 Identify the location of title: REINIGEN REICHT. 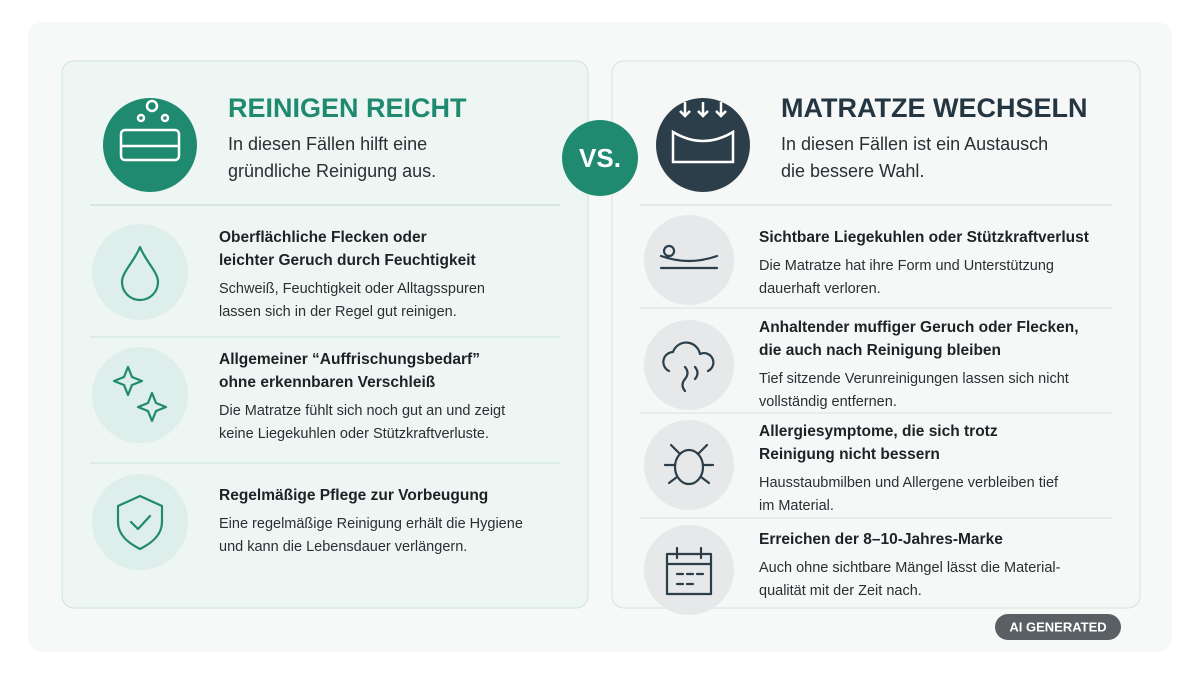
(347, 108).